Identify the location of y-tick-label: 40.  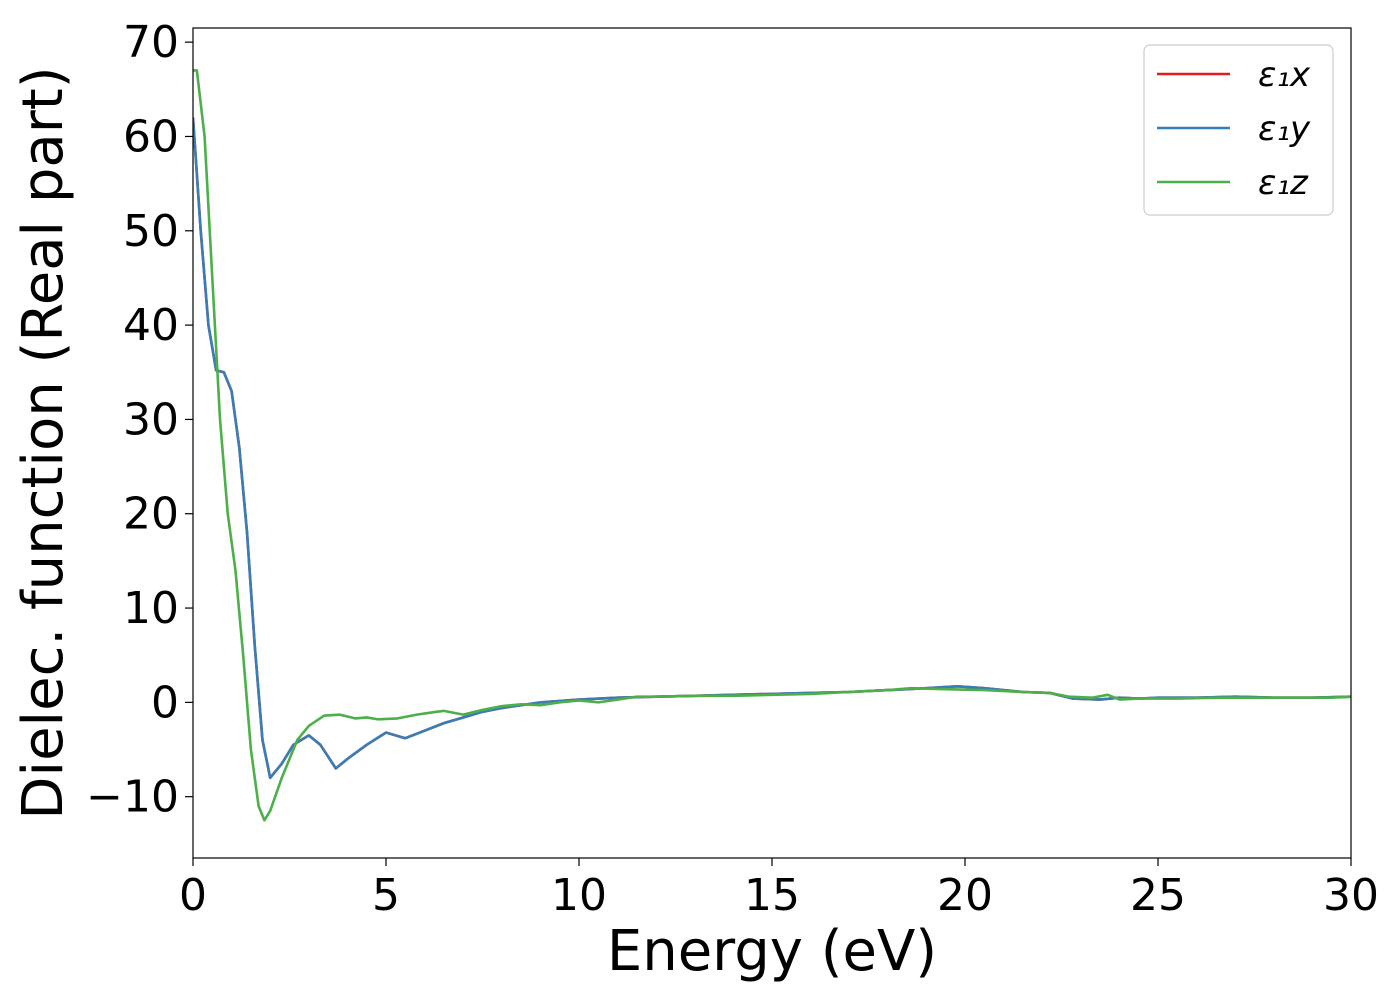
(151, 325).